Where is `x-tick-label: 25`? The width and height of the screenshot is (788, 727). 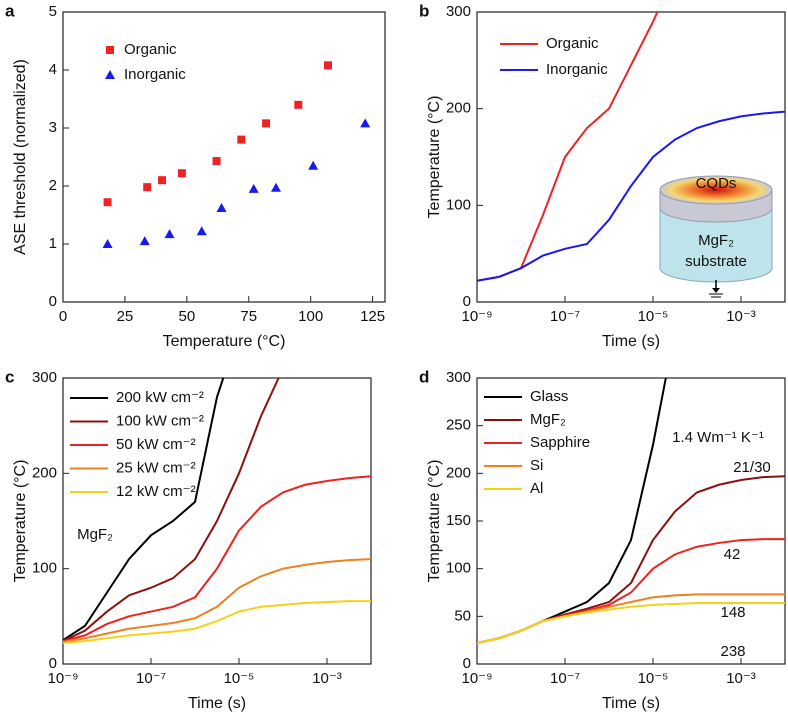
x-tick-label: 25 is located at coordinates (125, 316).